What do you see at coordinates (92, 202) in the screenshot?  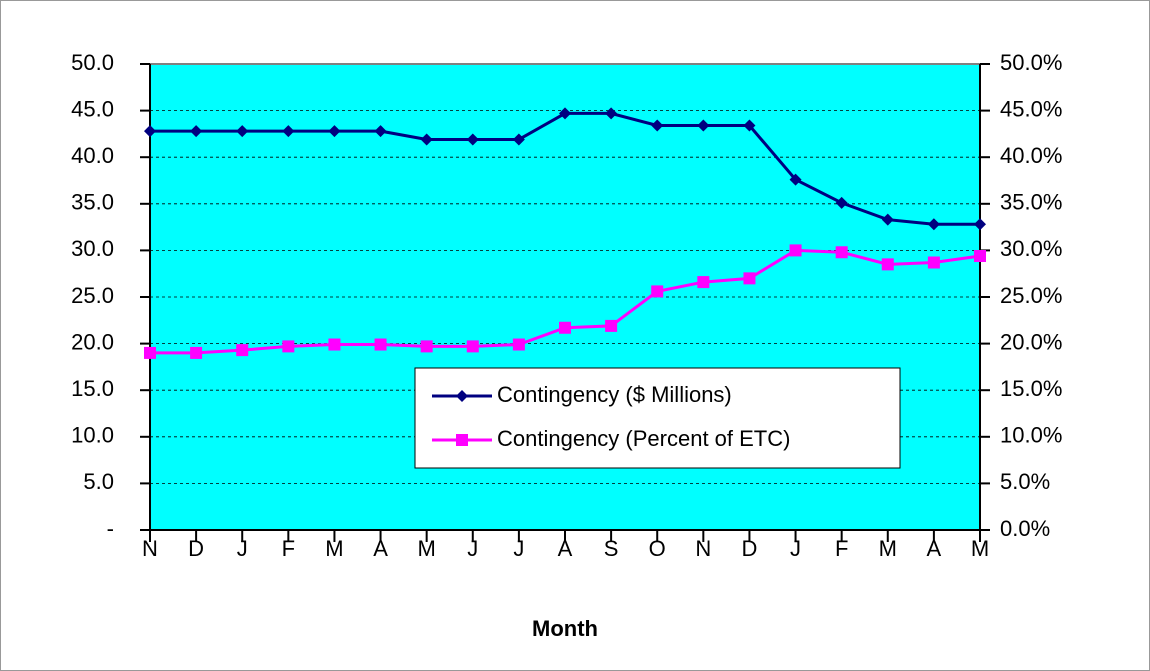 I see `y-tick-label: 35.0` at bounding box center [92, 202].